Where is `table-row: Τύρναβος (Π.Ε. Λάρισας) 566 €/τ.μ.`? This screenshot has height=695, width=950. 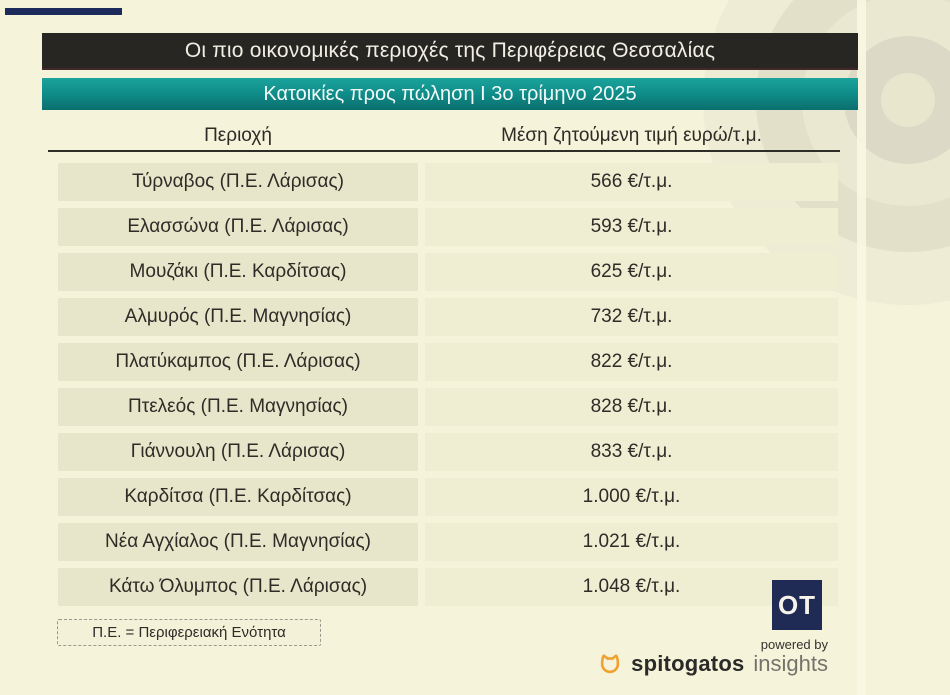 table-row: Τύρναβος (Π.Ε. Λάρισας) 566 €/τ.μ. is located at coordinates (448, 182).